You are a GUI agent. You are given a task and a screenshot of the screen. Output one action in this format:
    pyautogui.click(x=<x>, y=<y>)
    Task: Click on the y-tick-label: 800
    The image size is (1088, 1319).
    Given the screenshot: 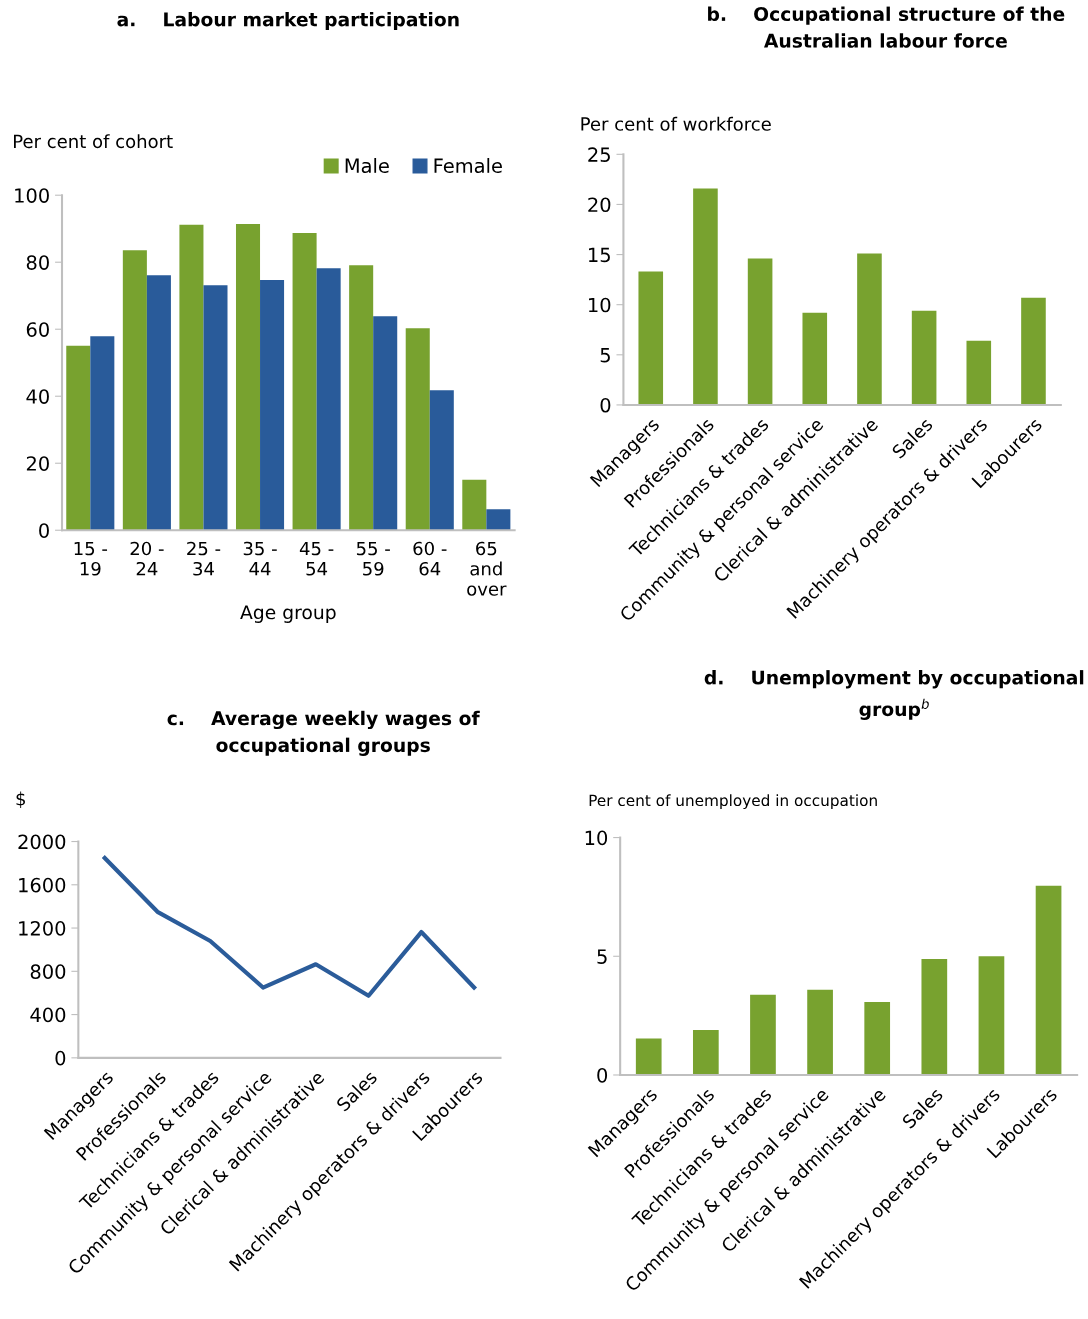 What is the action you would take?
    pyautogui.click(x=48, y=971)
    